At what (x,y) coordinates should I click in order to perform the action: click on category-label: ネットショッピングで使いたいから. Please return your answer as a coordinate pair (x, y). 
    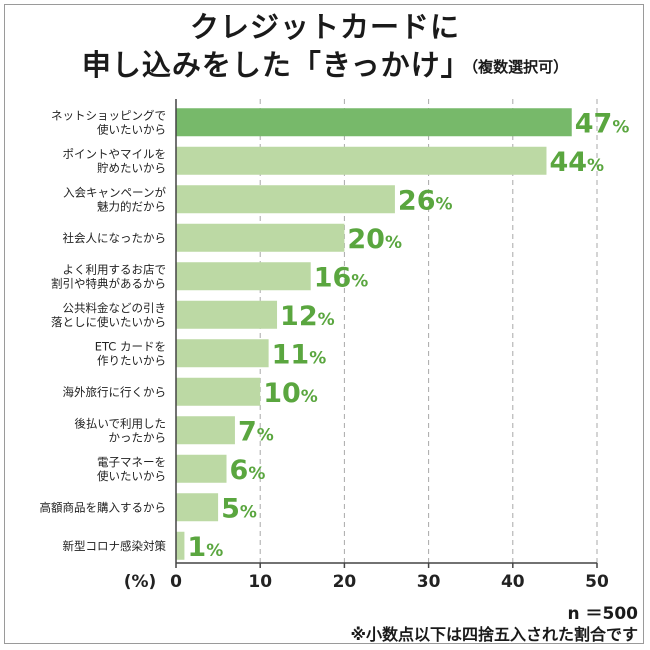
    Looking at the image, I should click on (108, 122).